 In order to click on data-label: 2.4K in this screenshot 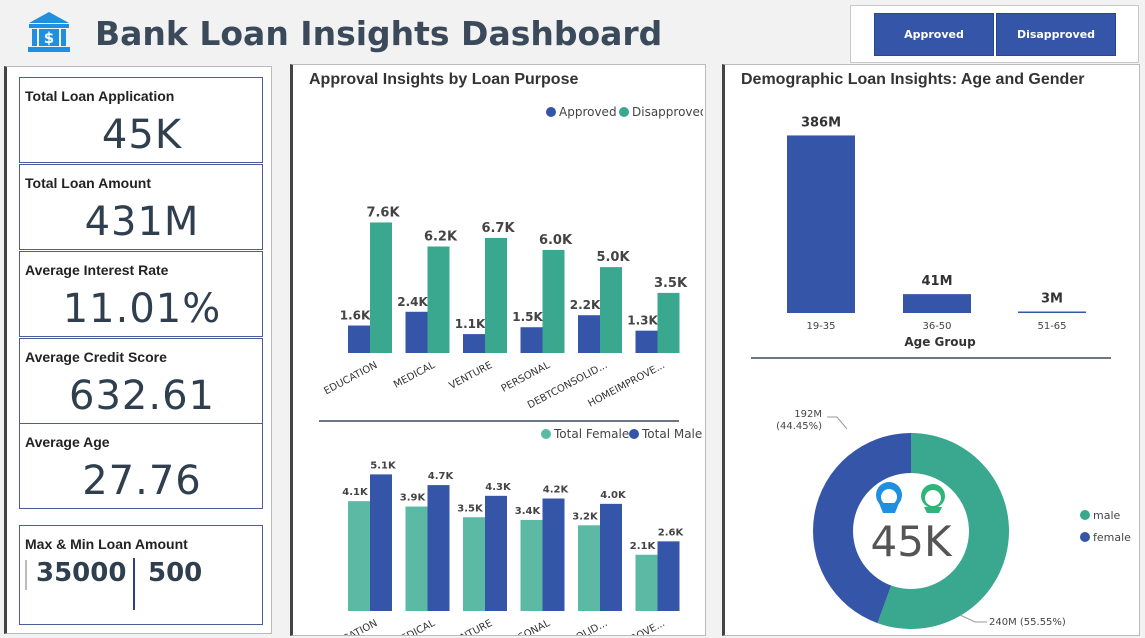, I will do `click(412, 302)`.